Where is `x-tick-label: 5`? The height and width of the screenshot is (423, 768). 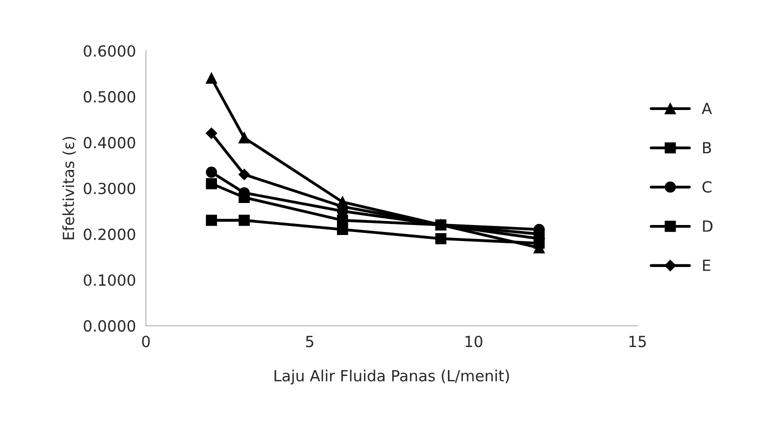
x-tick-label: 5 is located at coordinates (310, 342).